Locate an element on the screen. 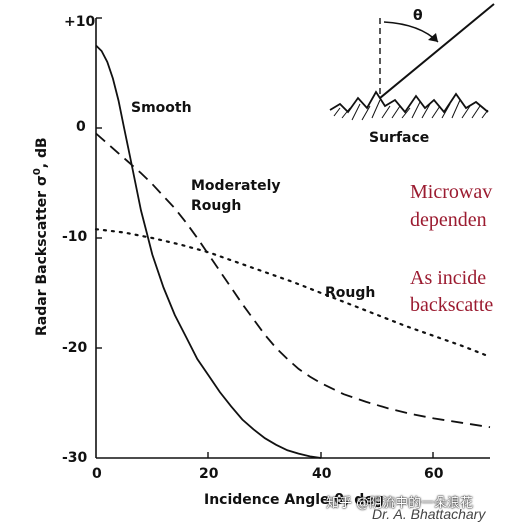 The height and width of the screenshot is (524, 505). label-moderately-rough: Rough is located at coordinates (216, 206).